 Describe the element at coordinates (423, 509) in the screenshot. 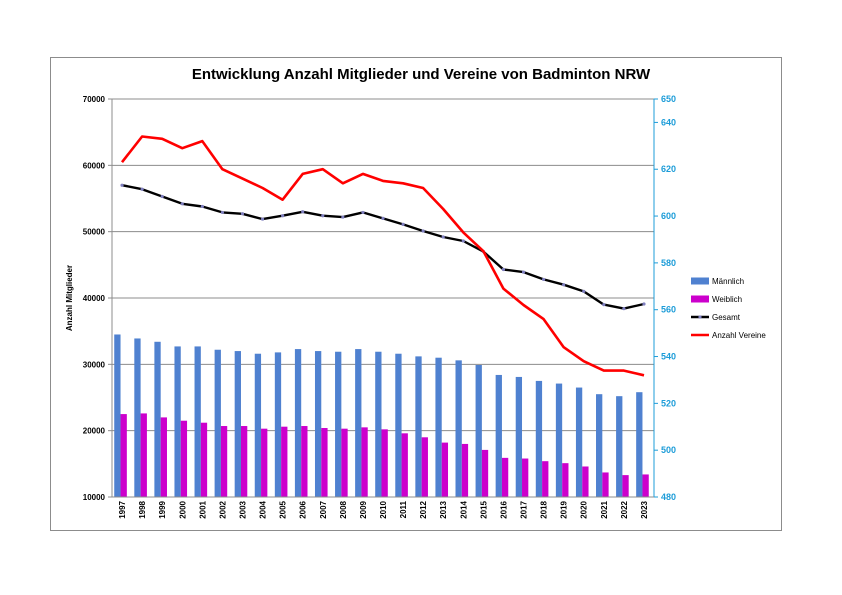

I see `x-tick-label: 2012` at that location.